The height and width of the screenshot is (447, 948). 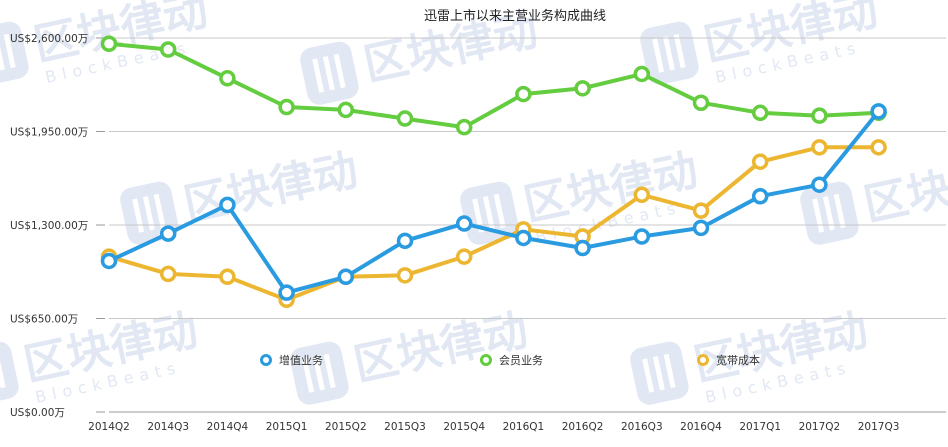 I want to click on y-tick-label: US$2,600.00万, so click(x=49, y=39).